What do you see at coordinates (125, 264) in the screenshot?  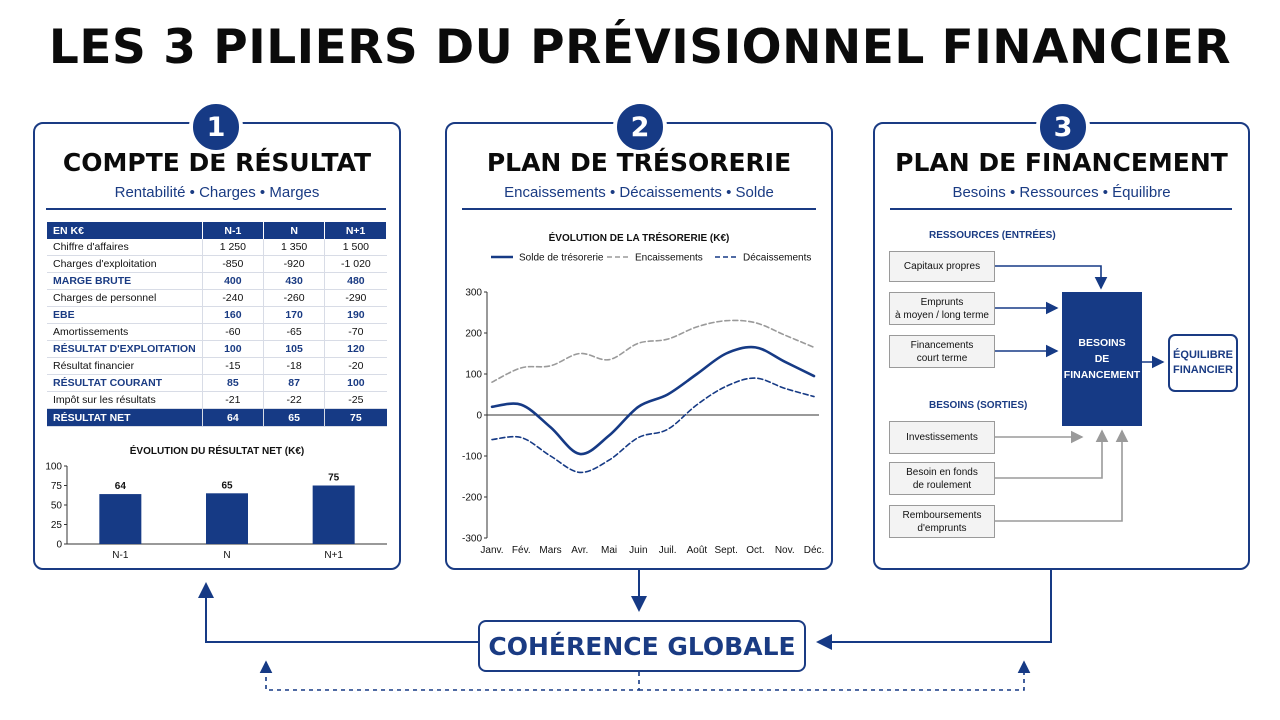 I see `row-label: Charges d'exploitation` at bounding box center [125, 264].